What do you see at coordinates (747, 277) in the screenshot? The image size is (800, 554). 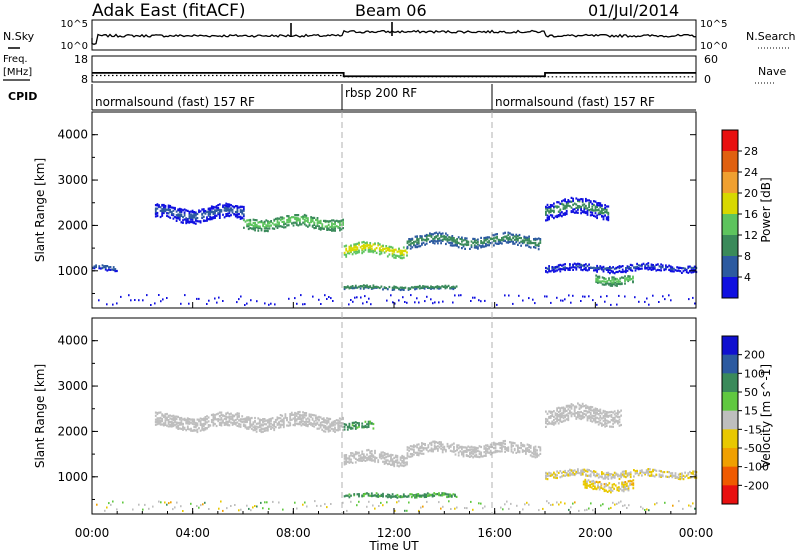 I see `colorbar-tick-label: 4` at bounding box center [747, 277].